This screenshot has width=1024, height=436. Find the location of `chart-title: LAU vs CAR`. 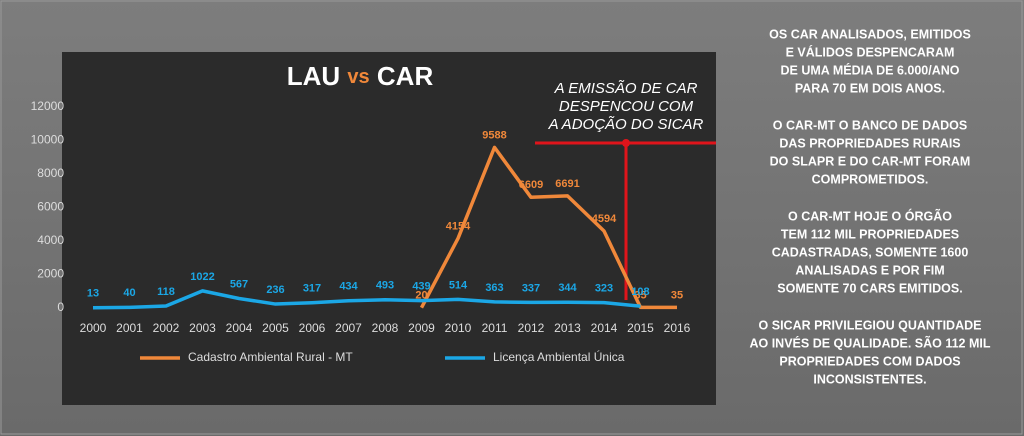

chart-title: LAU vs CAR is located at coordinates (360, 76).